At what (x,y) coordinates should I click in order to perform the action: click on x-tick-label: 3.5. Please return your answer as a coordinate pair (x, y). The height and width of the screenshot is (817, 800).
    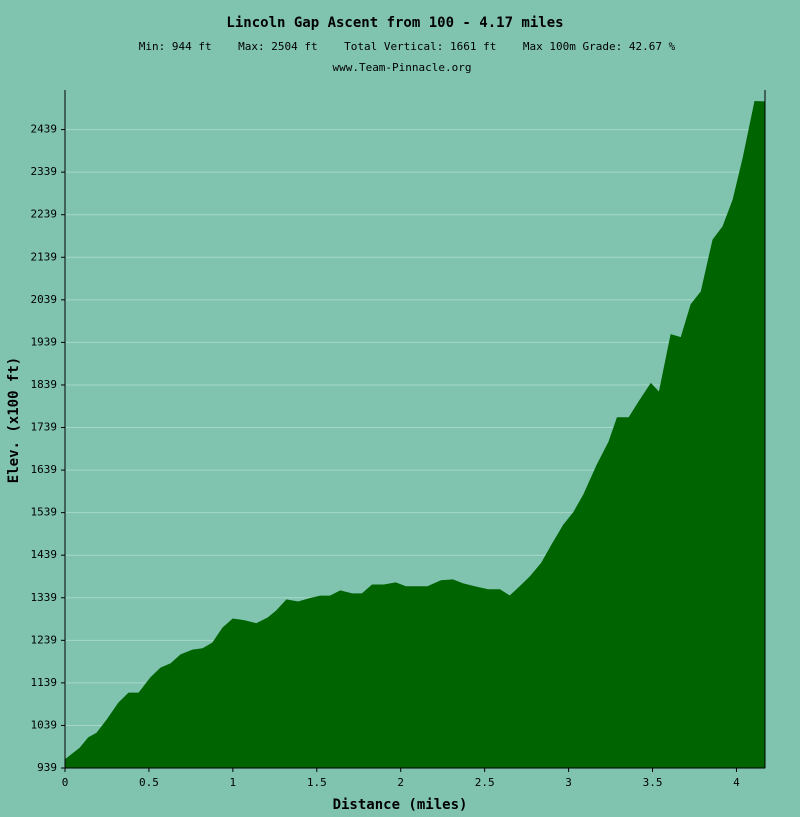
    Looking at the image, I should click on (653, 782).